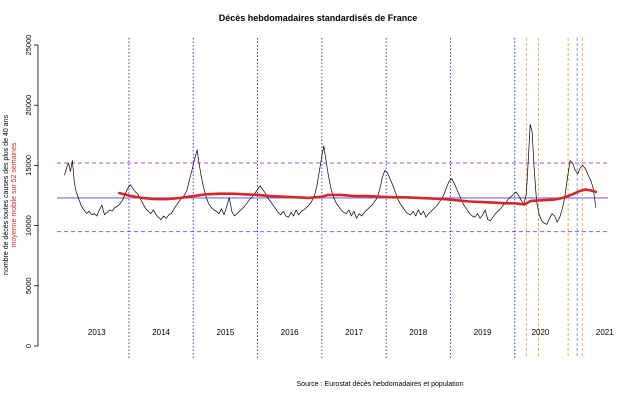  What do you see at coordinates (290, 332) in the screenshot?
I see `year-label-2016: 2016` at bounding box center [290, 332].